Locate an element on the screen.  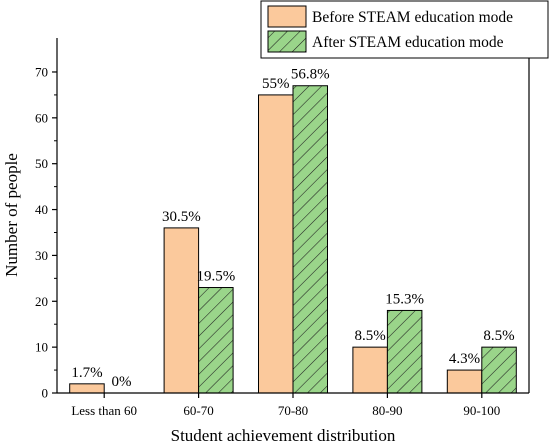
legend-box is located at coordinates (404, 29).